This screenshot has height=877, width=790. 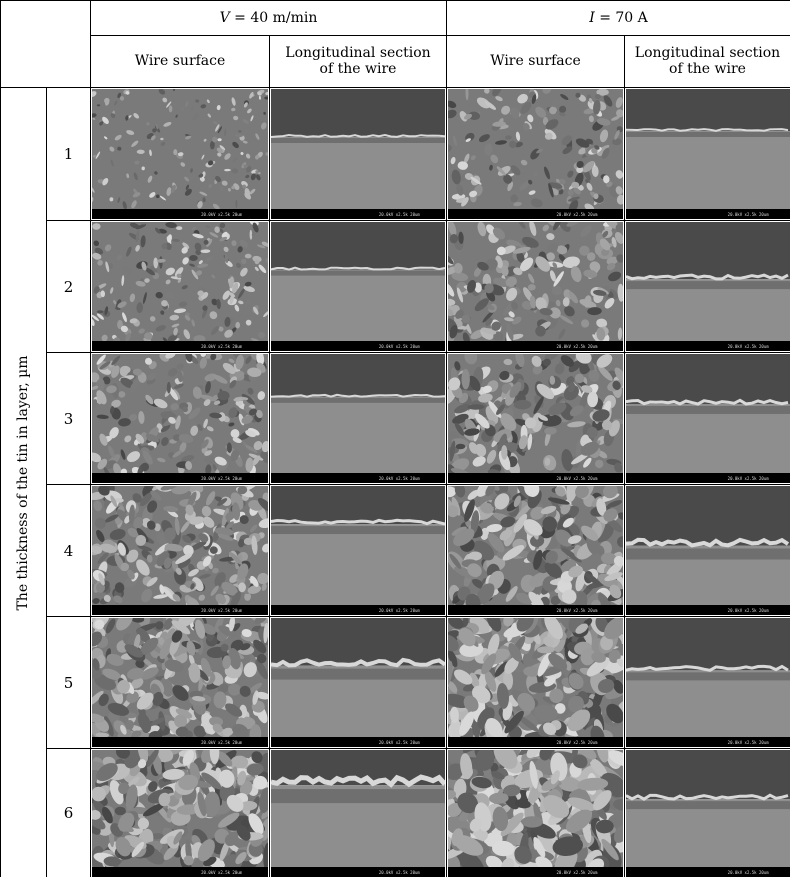 What do you see at coordinates (224, 18) in the screenshot?
I see `speed-symbol: V` at bounding box center [224, 18].